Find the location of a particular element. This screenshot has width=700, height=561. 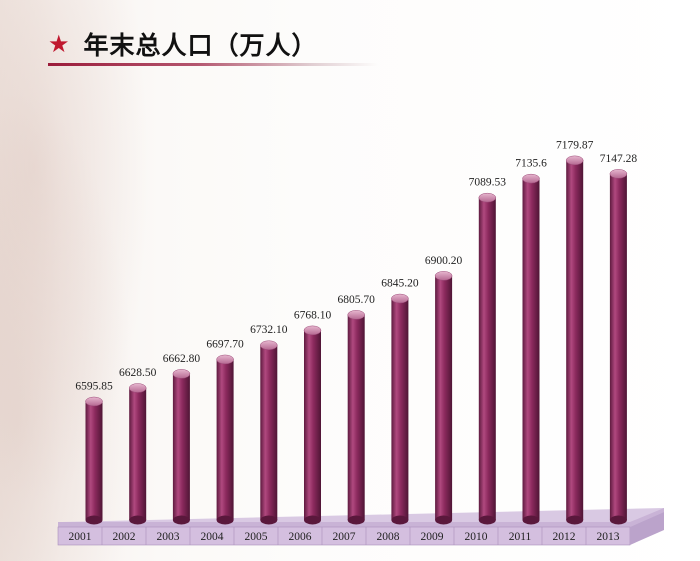

bar-2012 is located at coordinates (574, 340).